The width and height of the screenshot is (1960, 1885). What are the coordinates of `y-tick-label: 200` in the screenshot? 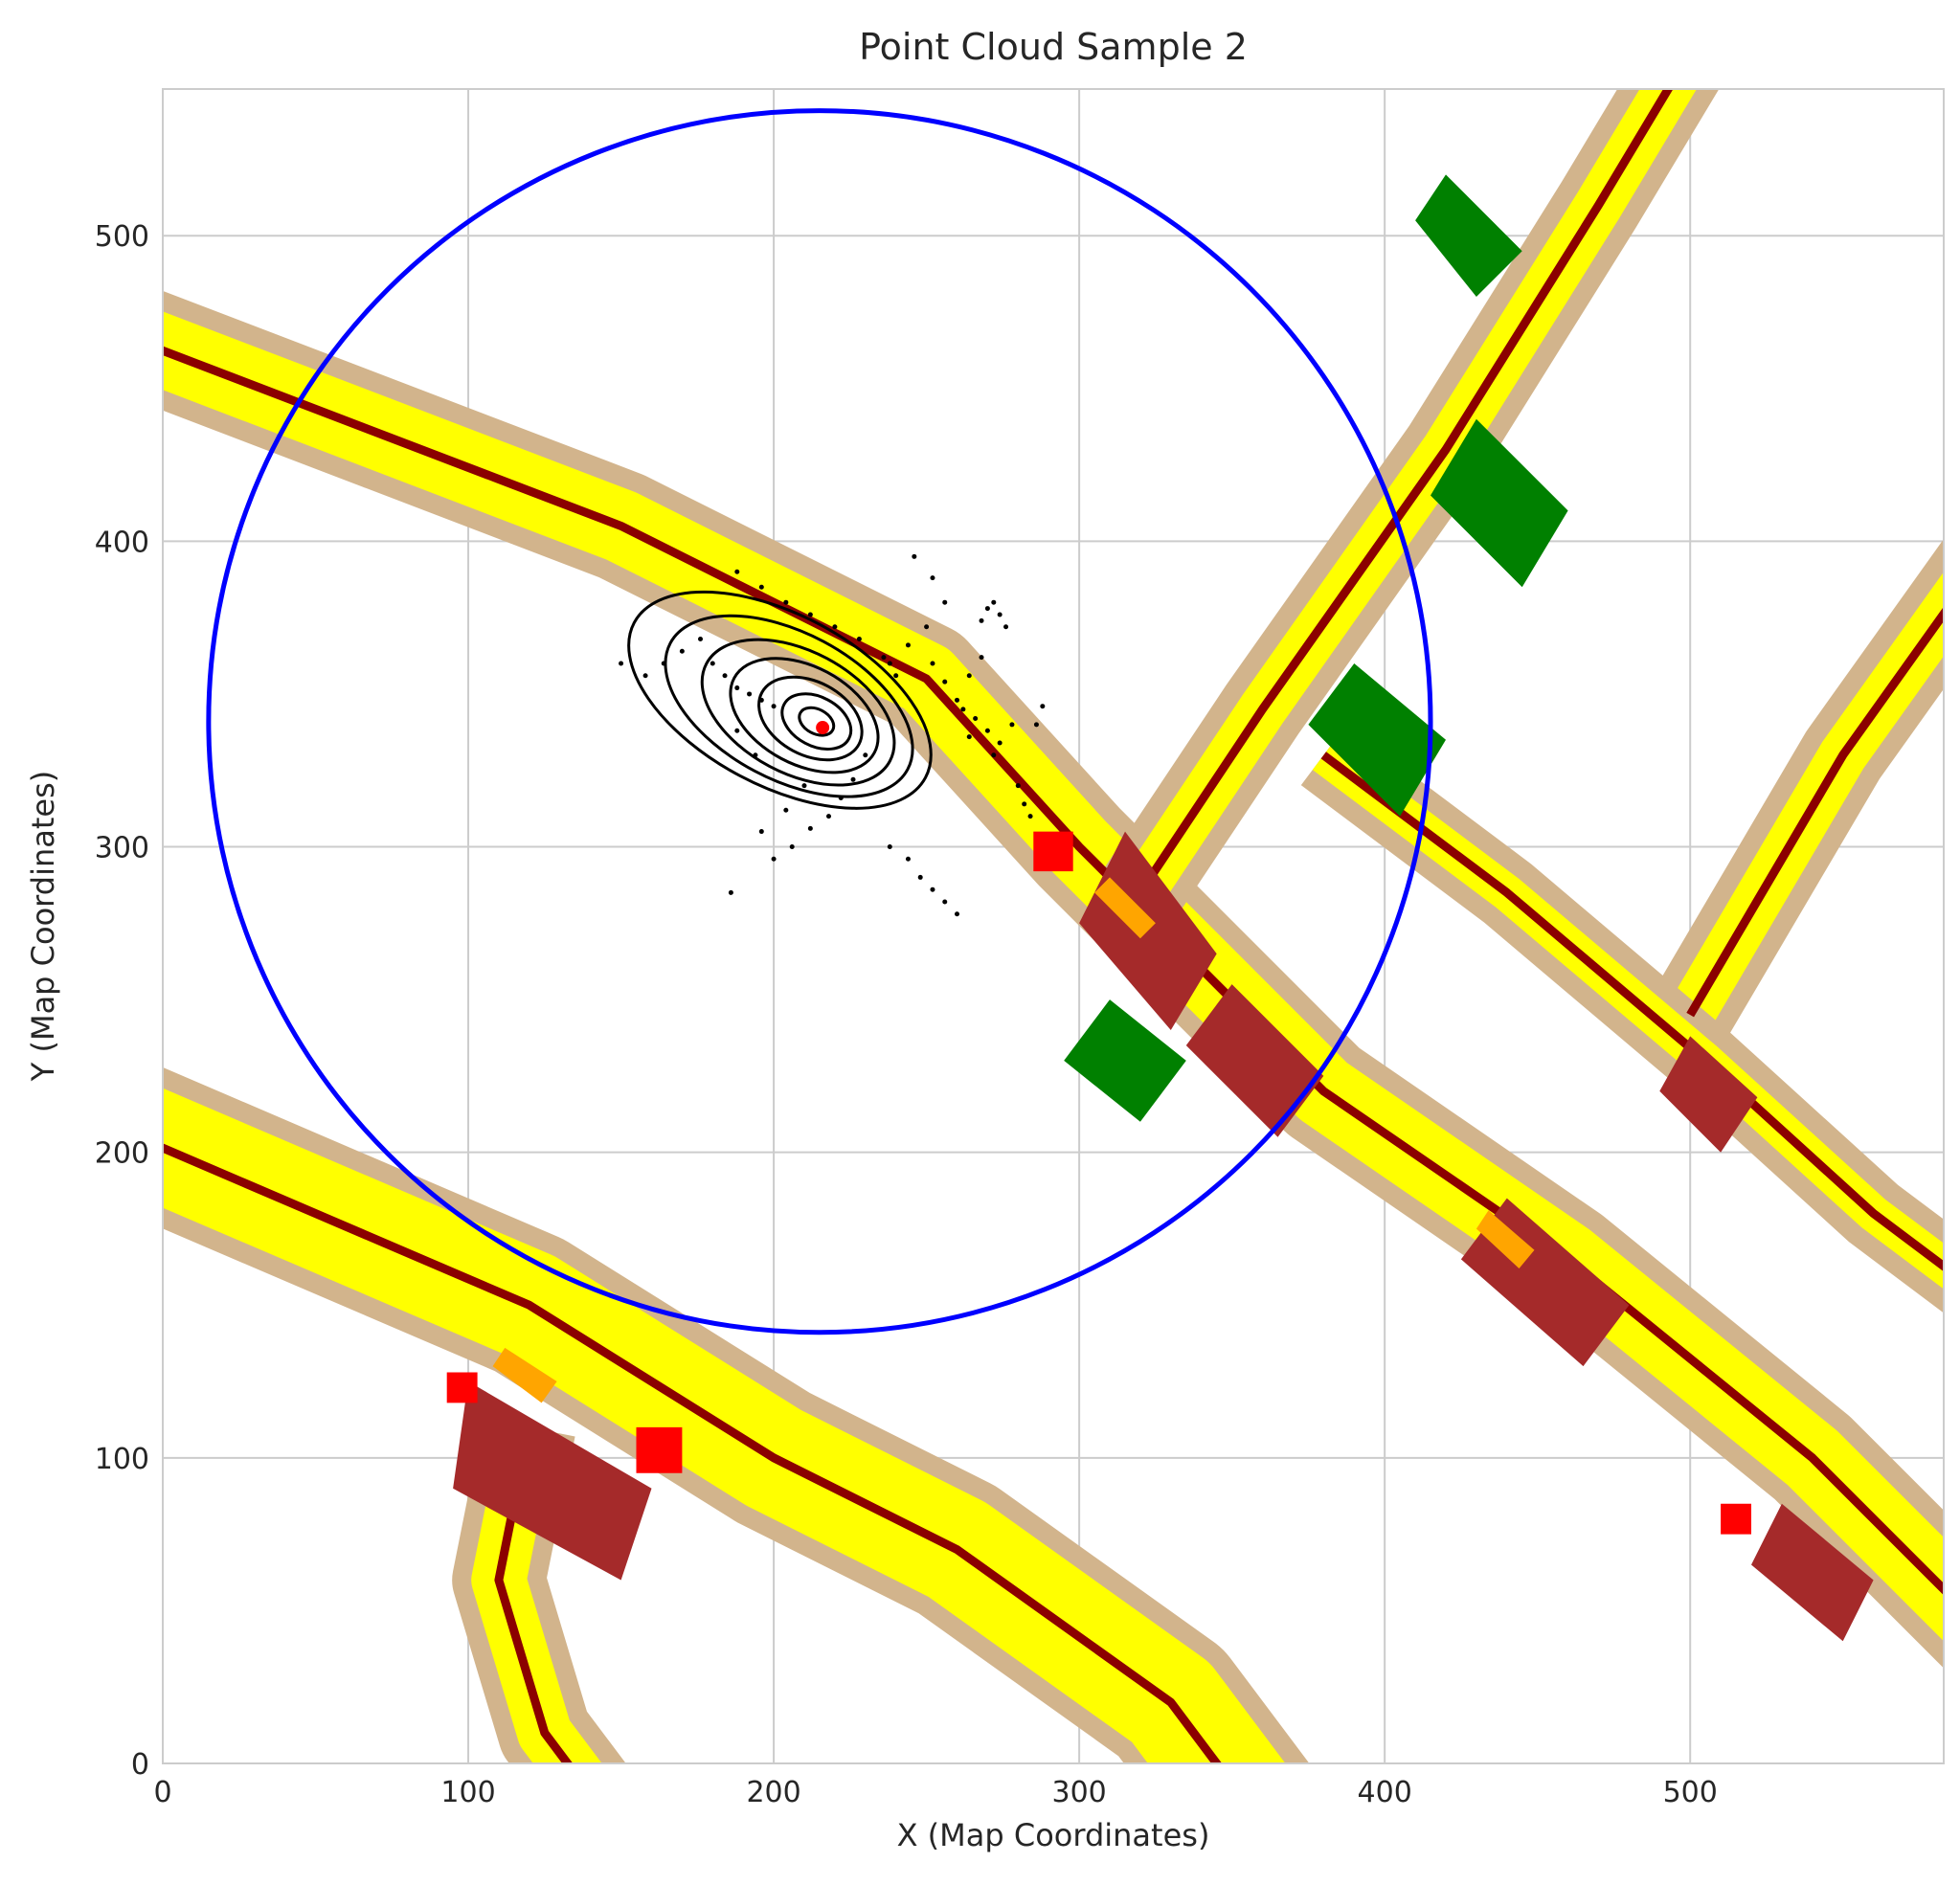 It's located at (122, 1154).